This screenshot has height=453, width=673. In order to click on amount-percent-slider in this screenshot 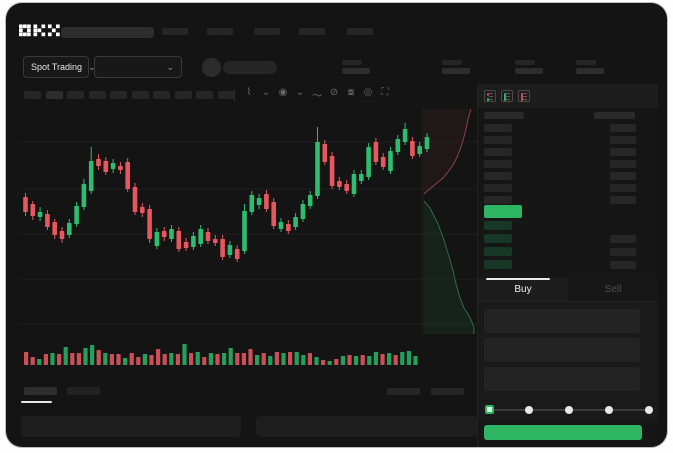, I will do `click(568, 410)`.